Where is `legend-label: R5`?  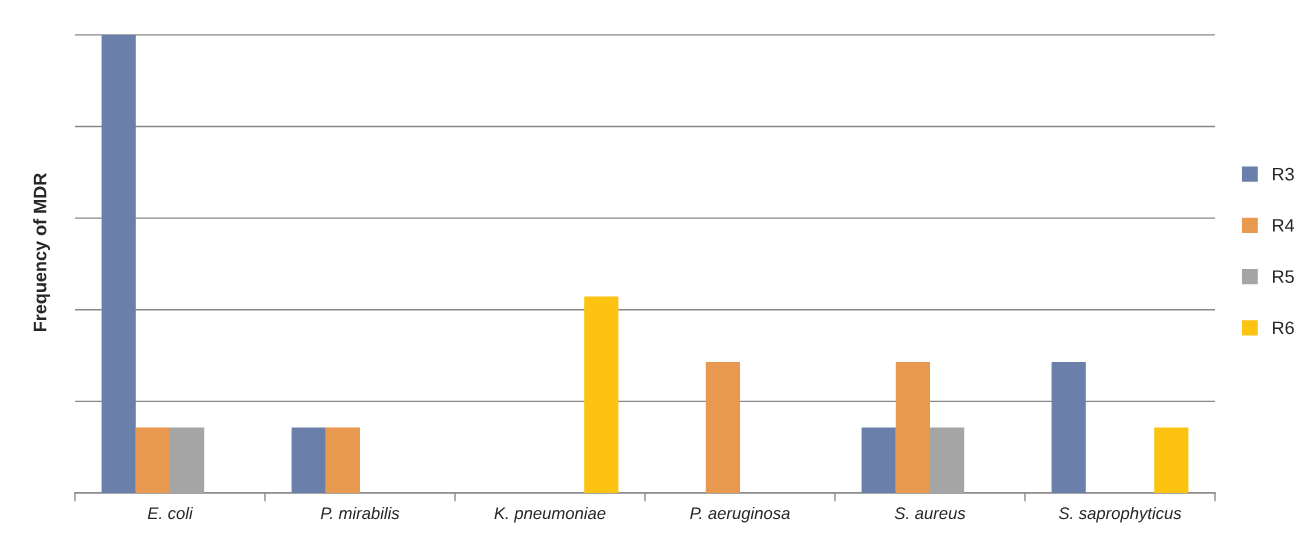
legend-label: R5 is located at coordinates (1283, 277).